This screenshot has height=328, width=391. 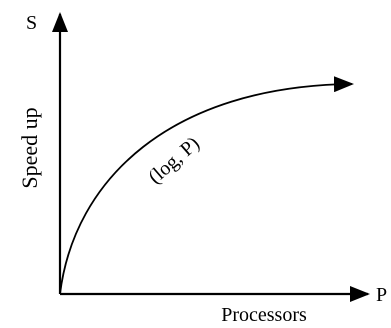 I want to click on x-axis-symbol: P, so click(x=381, y=295).